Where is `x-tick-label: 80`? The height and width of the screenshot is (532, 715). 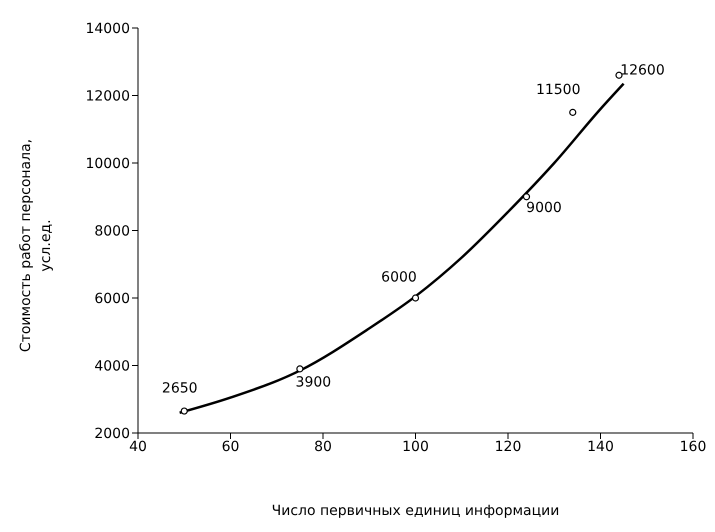
x-tick-label: 80 is located at coordinates (323, 446).